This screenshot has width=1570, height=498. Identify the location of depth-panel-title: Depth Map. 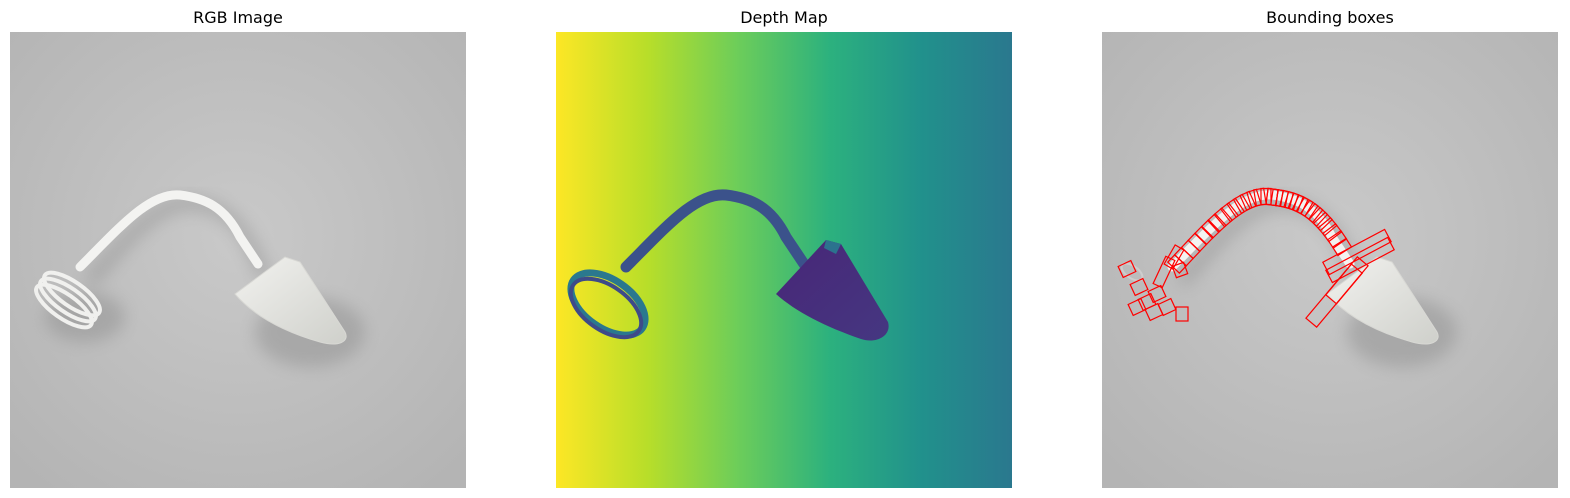
(784, 17).